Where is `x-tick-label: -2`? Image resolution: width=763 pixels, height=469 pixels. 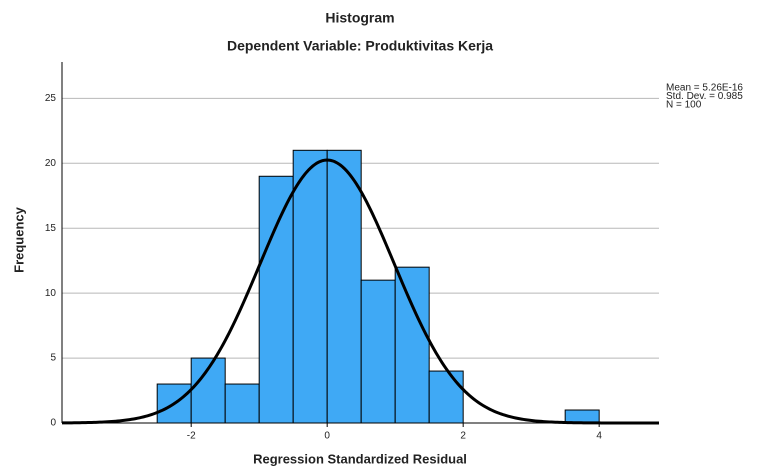 x-tick-label: -2 is located at coordinates (191, 436).